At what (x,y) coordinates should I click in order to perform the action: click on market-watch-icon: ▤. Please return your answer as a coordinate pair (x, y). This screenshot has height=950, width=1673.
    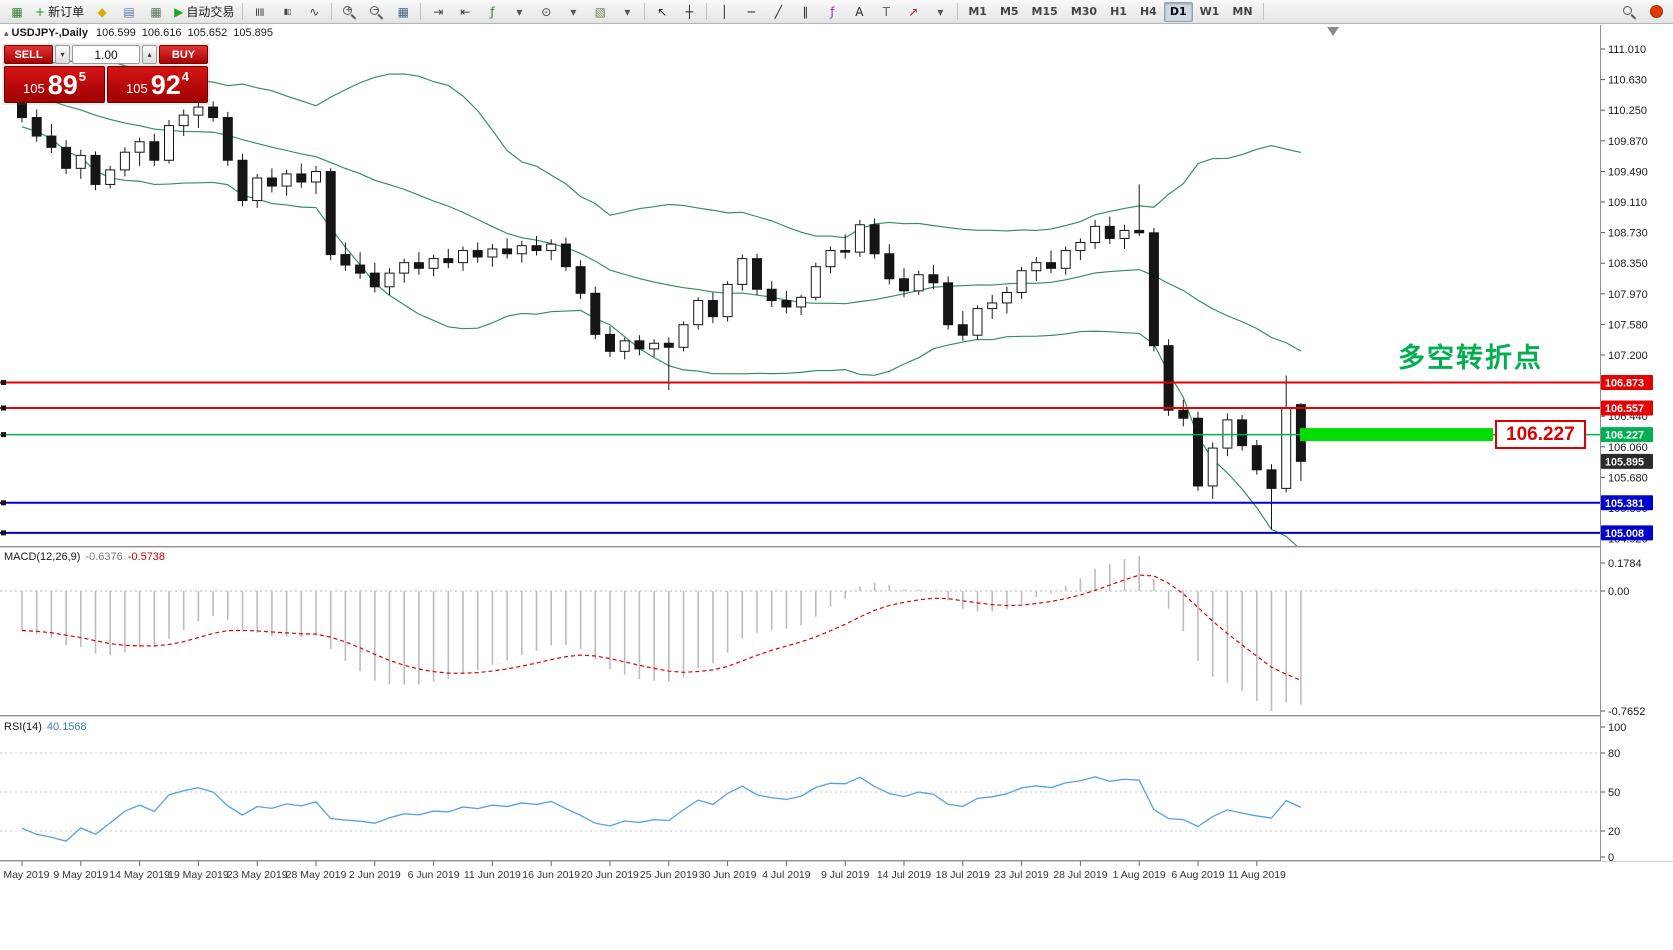
    Looking at the image, I should click on (129, 12).